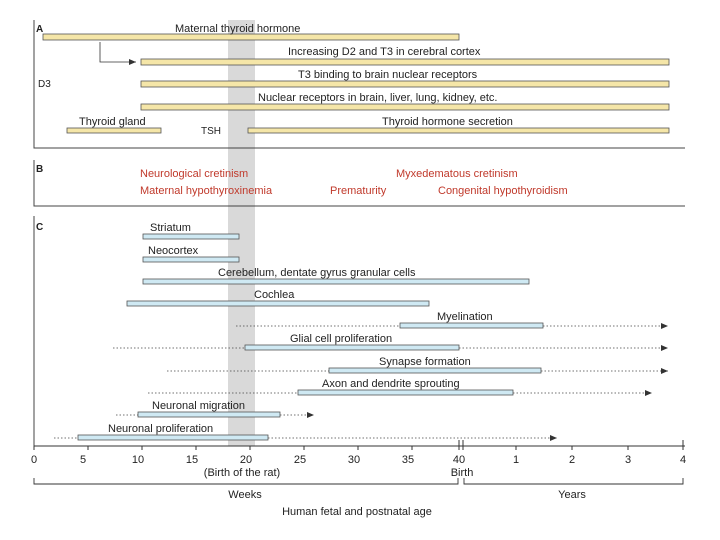  Describe the element at coordinates (242, 473) in the screenshot. I see `birth-of-rat-label: (Birth of the rat)` at that location.